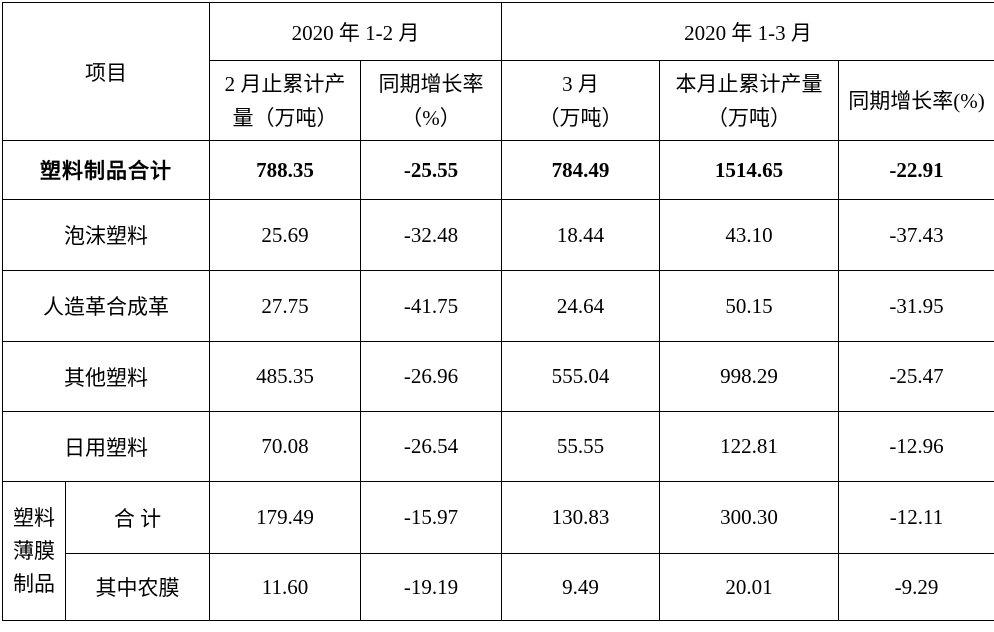 The image size is (994, 632). I want to click on cell-march-cum: 20.01, so click(749, 587).